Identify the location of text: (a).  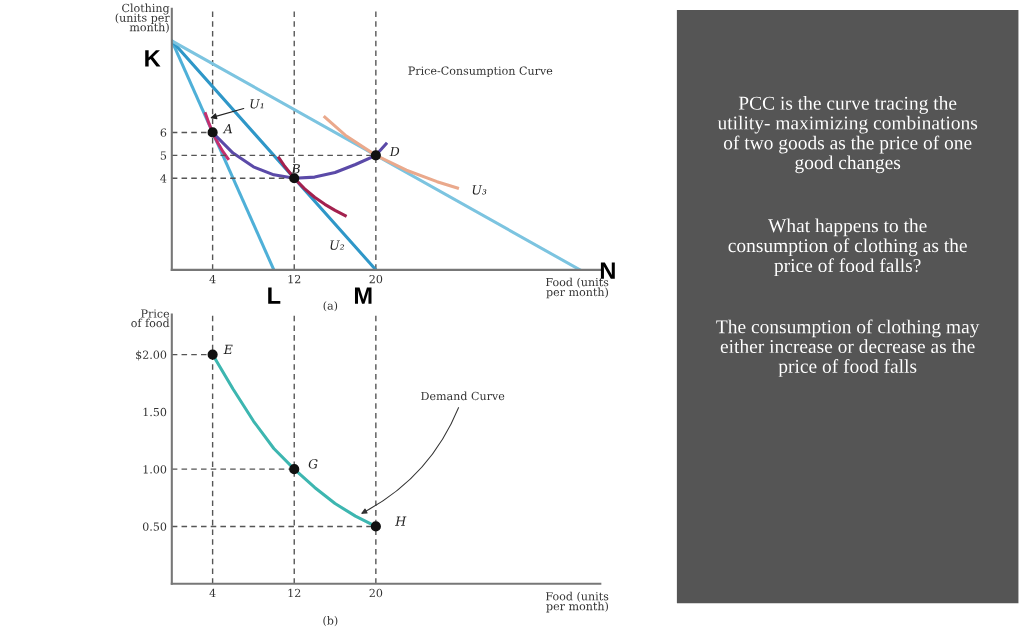
(330, 306).